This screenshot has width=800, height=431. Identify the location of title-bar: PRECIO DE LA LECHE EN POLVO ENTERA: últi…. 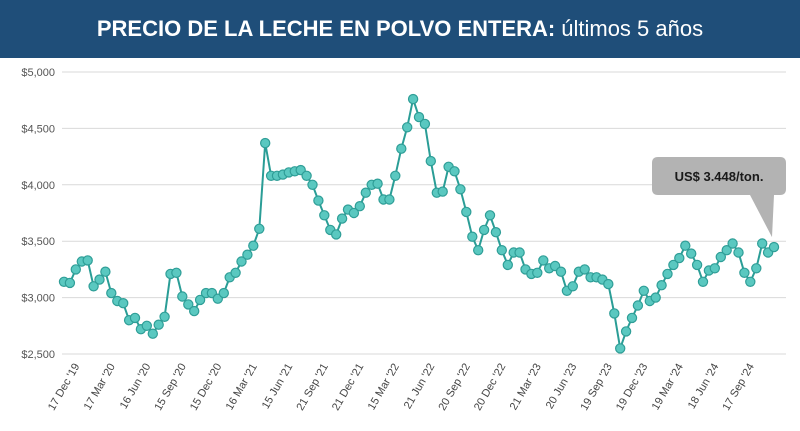
(400, 29).